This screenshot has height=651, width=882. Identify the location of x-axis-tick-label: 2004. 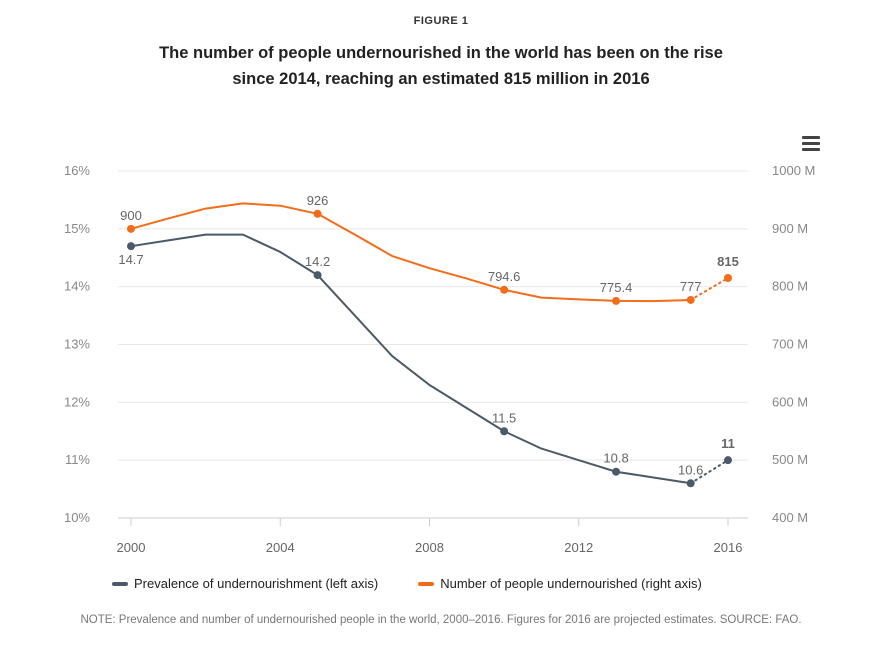
(280, 547).